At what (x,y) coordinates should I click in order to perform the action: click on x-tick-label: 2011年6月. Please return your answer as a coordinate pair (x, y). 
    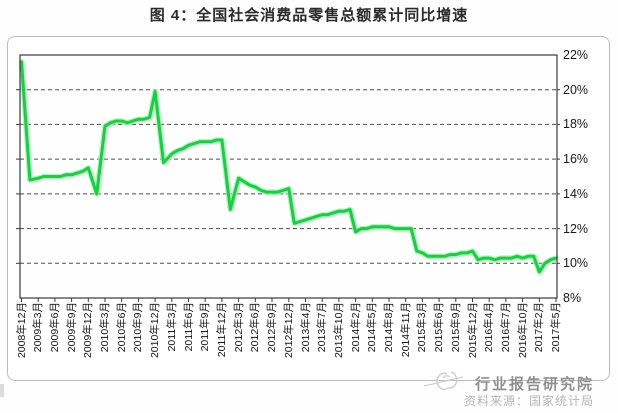
    Looking at the image, I should click on (188, 327).